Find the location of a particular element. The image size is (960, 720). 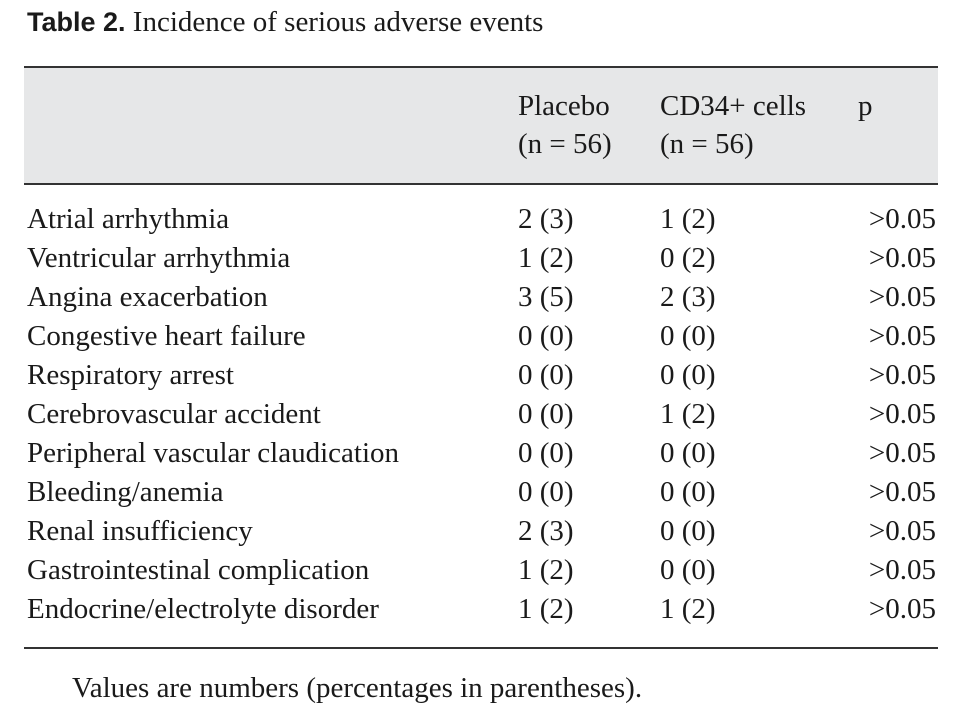

event-cell: Respiratory arrest is located at coordinates (130, 375).